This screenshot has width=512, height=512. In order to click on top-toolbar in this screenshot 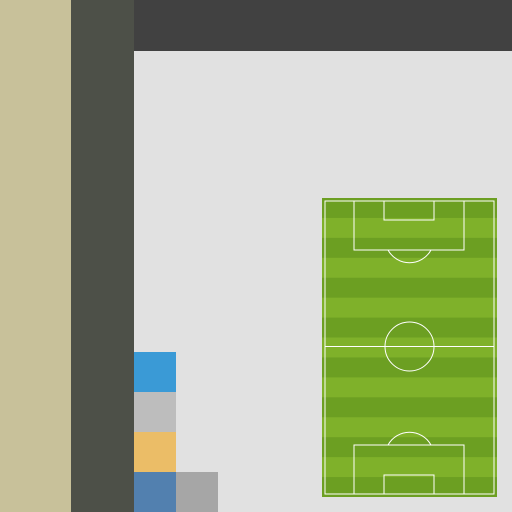, I will do `click(323, 25)`.